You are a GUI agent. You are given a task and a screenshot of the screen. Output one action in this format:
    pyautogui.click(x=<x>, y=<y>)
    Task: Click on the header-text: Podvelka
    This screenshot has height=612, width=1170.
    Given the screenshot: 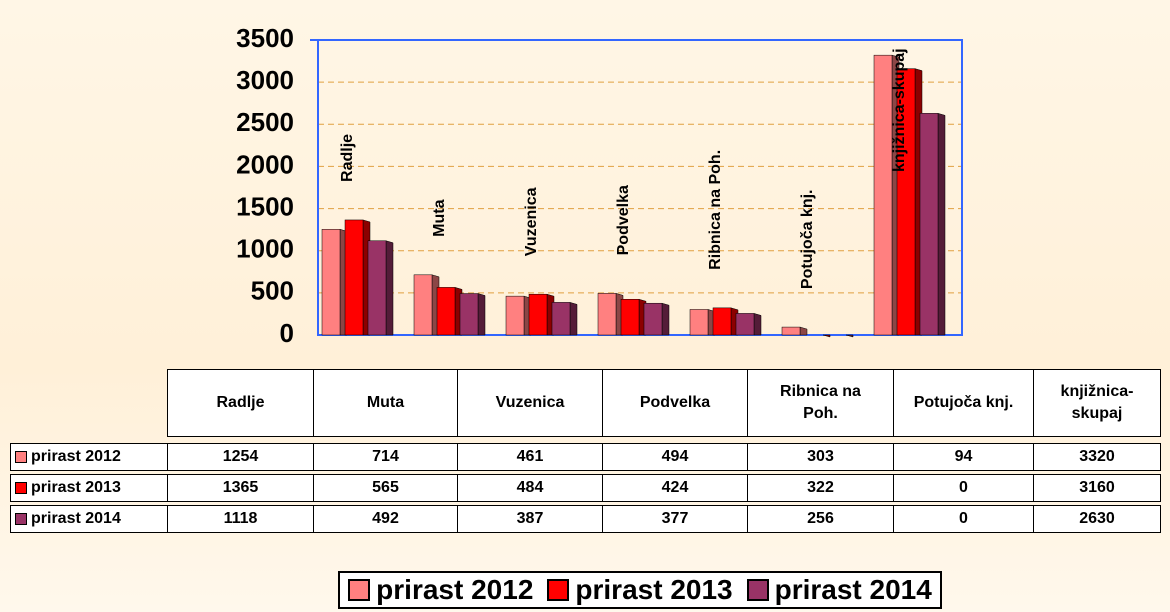 What is the action you would take?
    pyautogui.click(x=675, y=402)
    